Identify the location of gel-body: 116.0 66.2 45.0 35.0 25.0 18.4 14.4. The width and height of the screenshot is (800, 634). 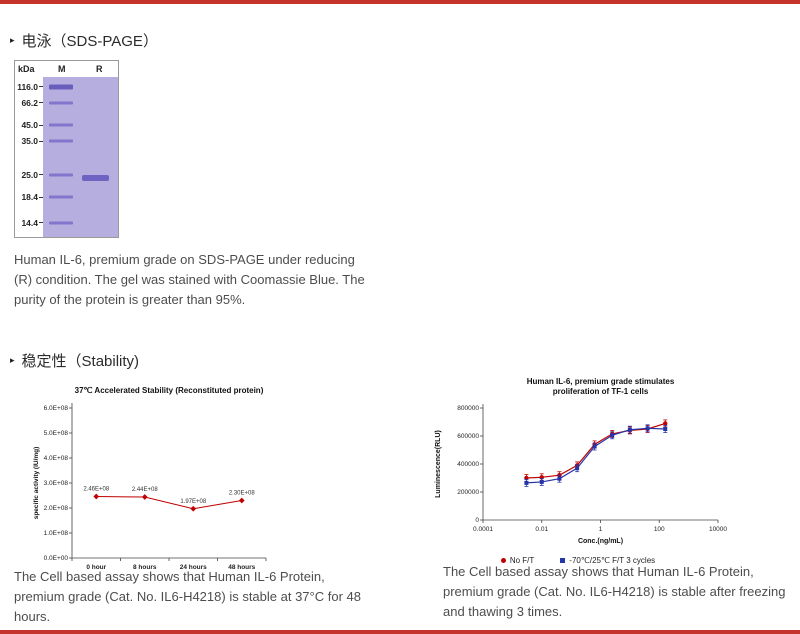
(66, 157).